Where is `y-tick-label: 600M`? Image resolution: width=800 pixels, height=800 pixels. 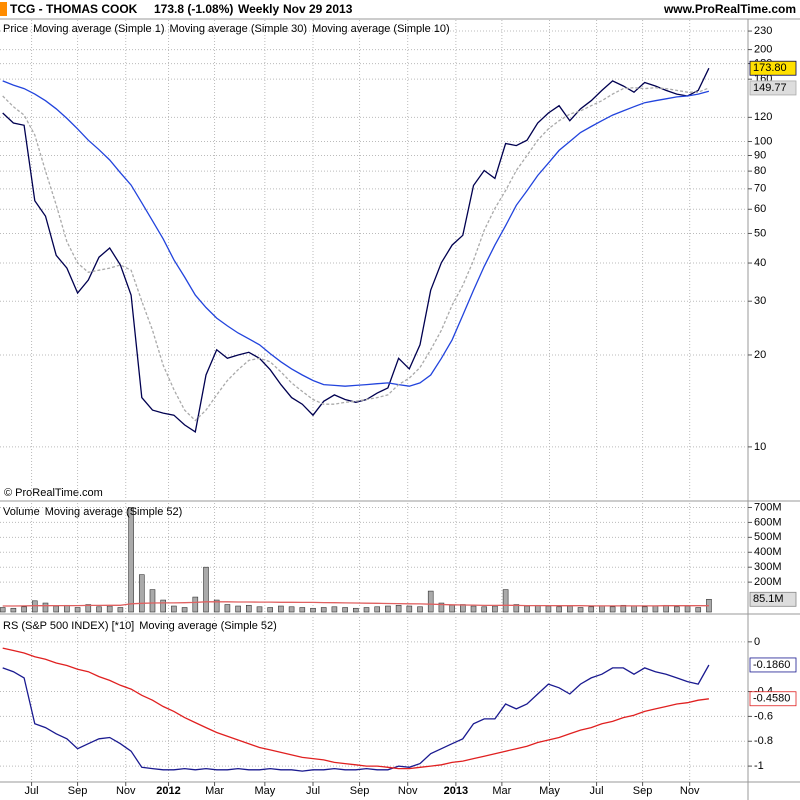 y-tick-label: 600M is located at coordinates (768, 522).